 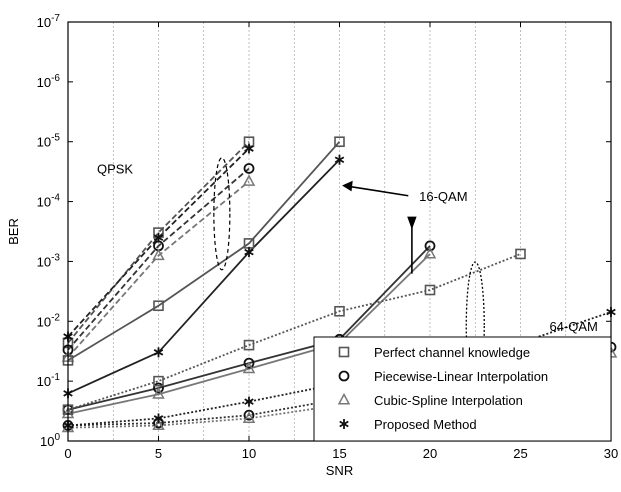 I want to click on y-tick-label: 10⁻³, so click(x=49, y=260).